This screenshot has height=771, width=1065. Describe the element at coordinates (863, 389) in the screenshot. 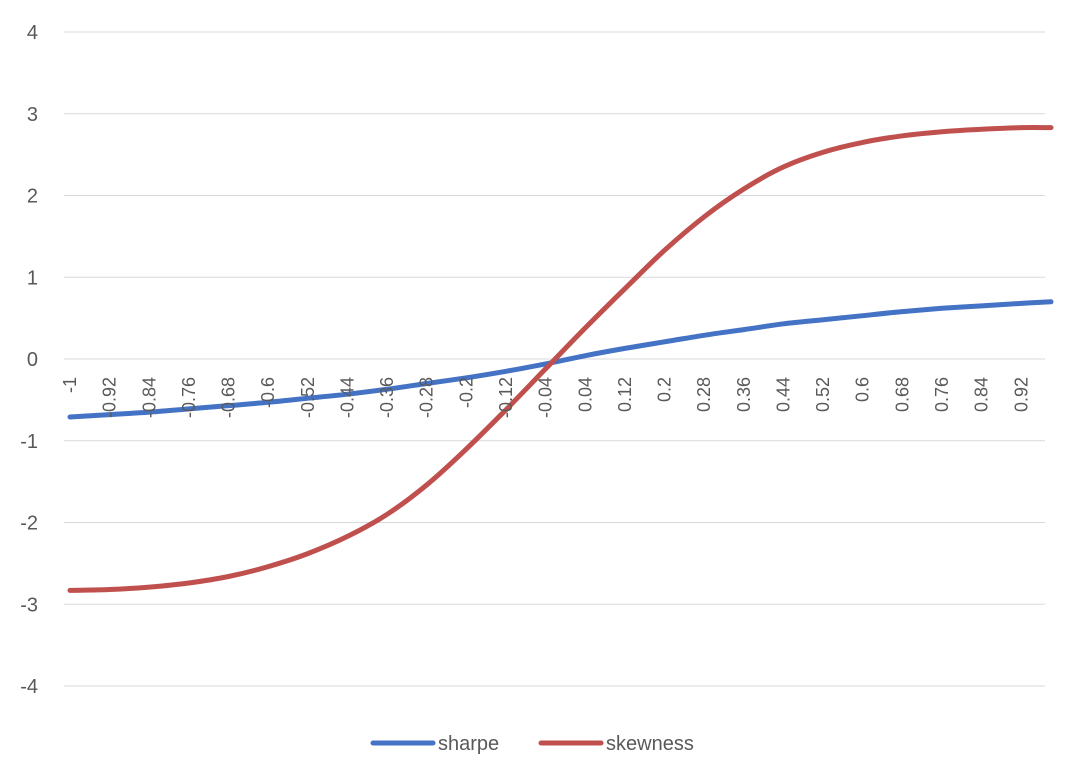

I see `x-tick-label: 0.6` at that location.